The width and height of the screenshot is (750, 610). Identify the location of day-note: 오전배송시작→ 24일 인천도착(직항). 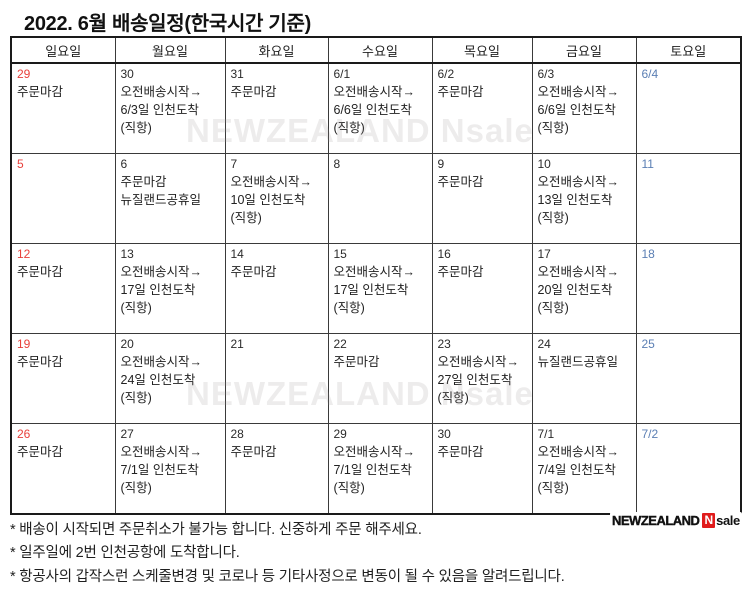
(161, 380).